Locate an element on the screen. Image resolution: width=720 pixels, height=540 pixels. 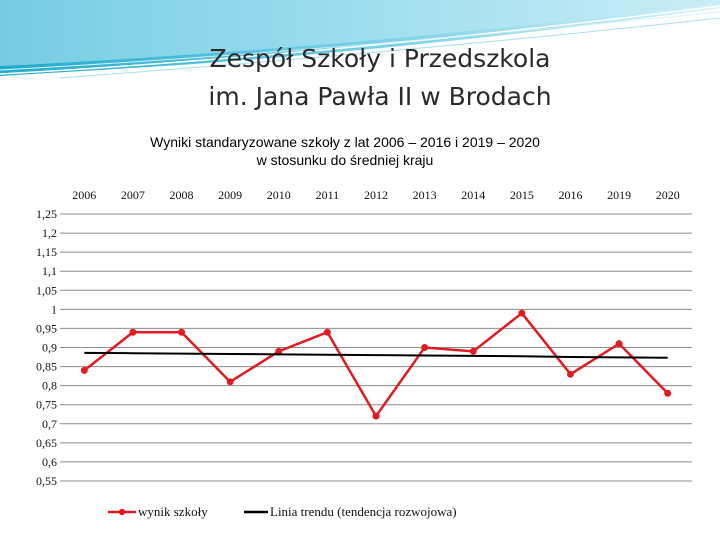
x-tick-label: 2007 is located at coordinates (133, 195).